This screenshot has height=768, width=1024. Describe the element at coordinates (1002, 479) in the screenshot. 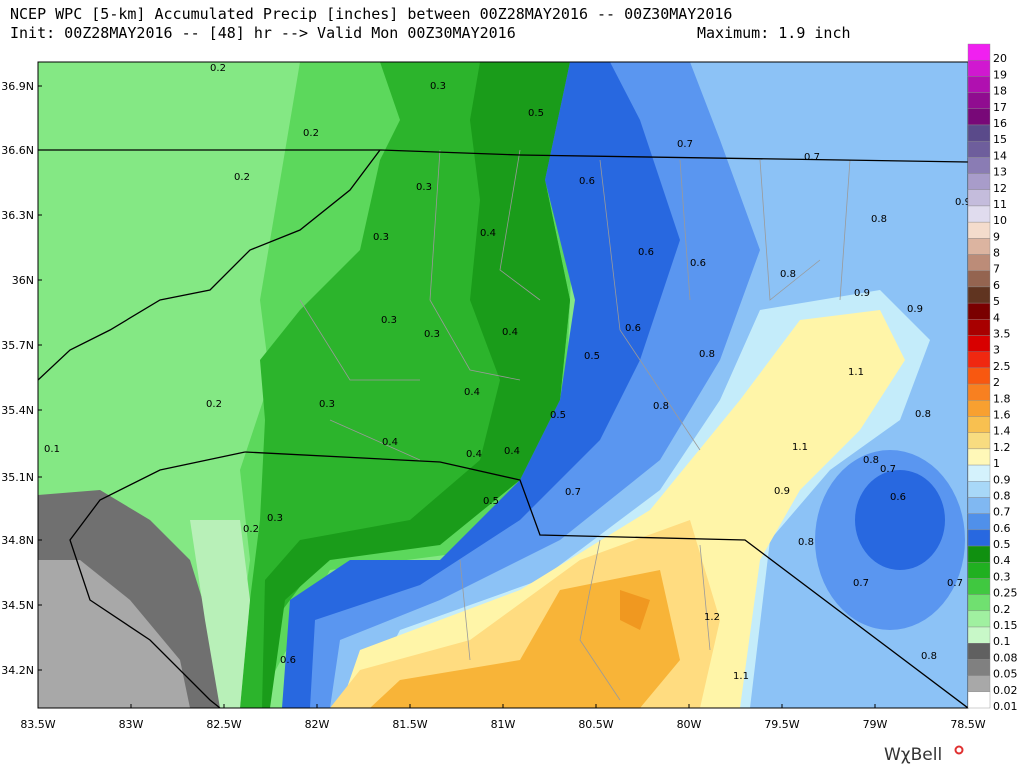

I see `legend-label: 0.9` at that location.